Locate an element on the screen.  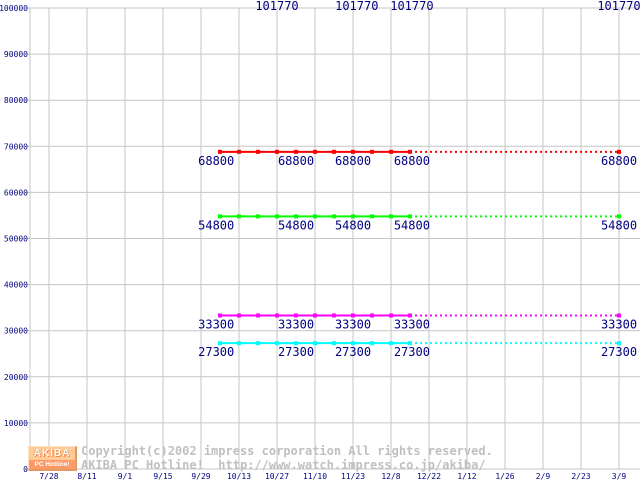
x-axis-tick-label: 12/8 is located at coordinates (390, 476).